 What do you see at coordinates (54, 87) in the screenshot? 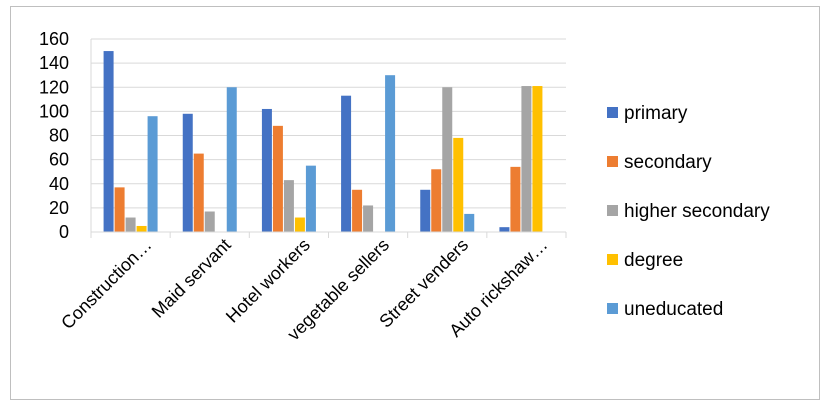
I see `y-tick-label: 120` at bounding box center [54, 87].